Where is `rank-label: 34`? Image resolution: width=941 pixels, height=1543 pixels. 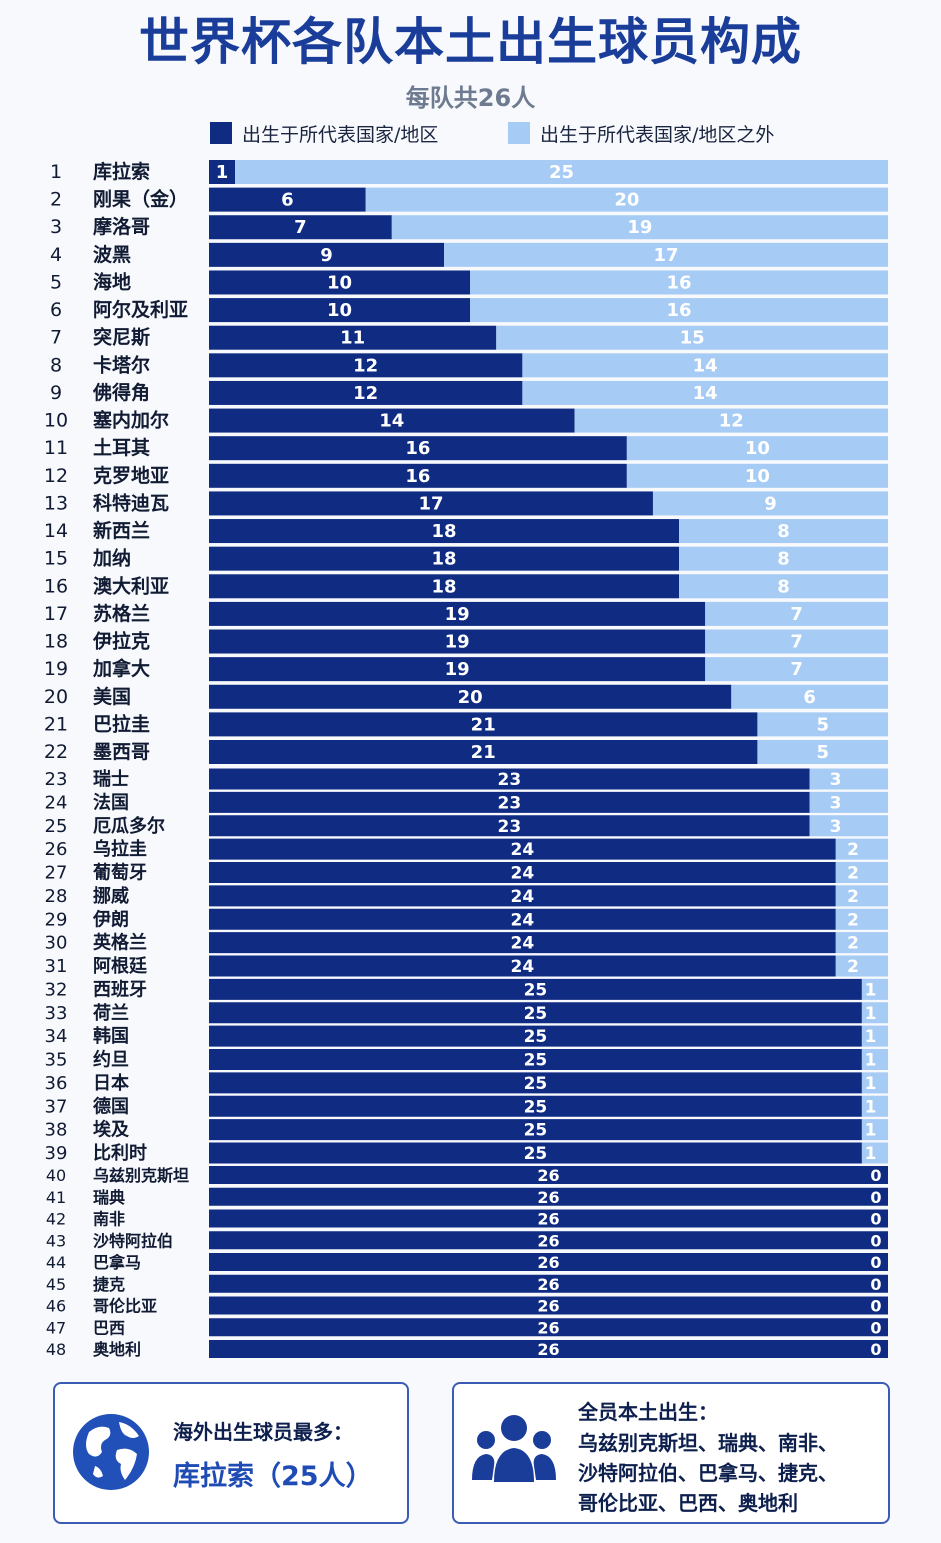 rank-label: 34 is located at coordinates (56, 1036).